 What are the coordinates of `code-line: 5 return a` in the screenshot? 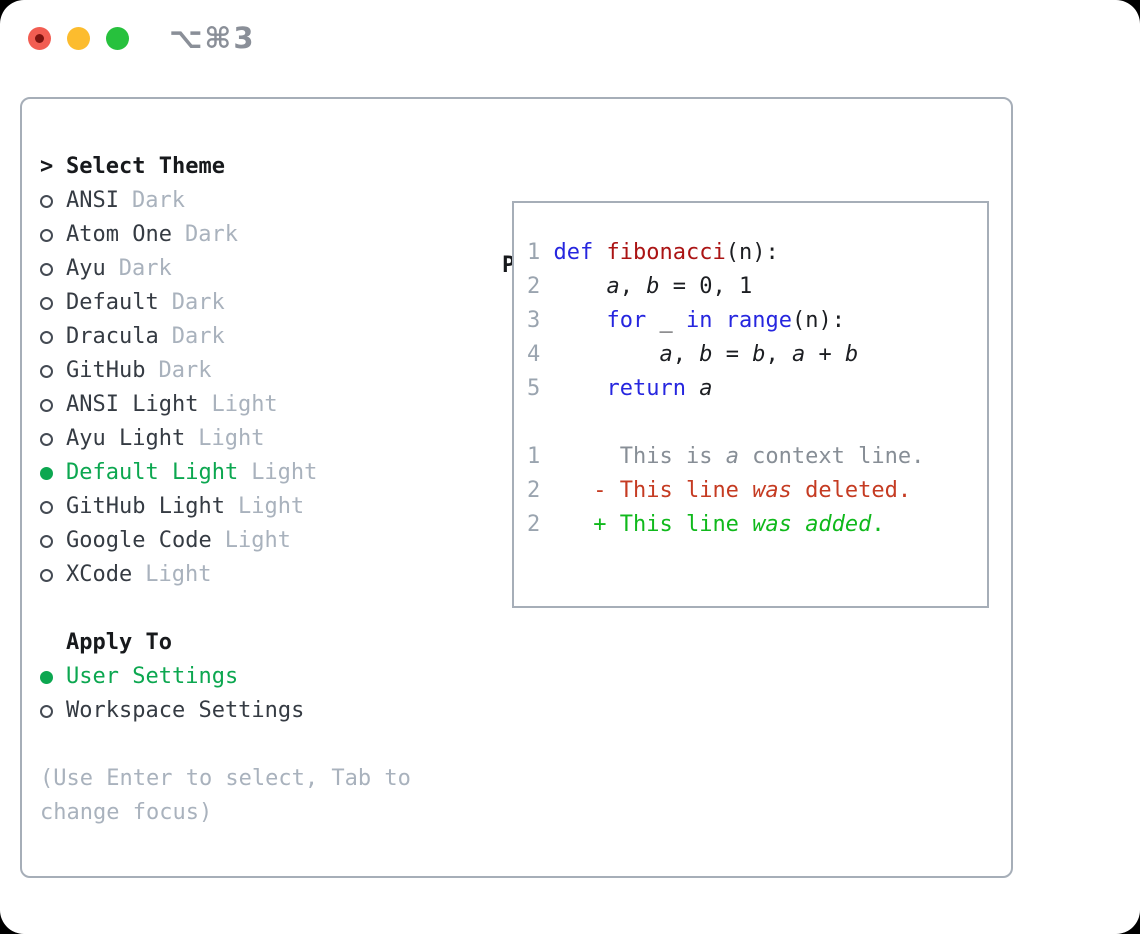 It's located at (620, 388).